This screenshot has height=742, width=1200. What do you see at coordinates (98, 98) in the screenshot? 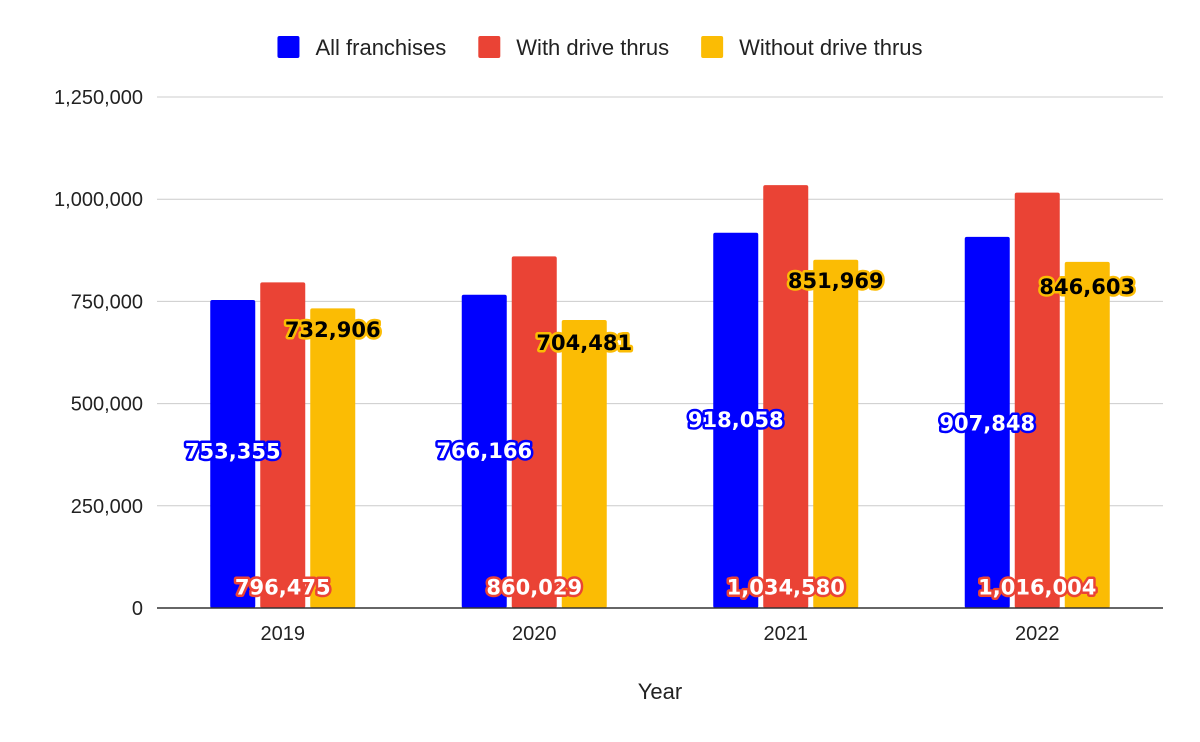
I see `y-tick-label: 1,250,000` at bounding box center [98, 98].